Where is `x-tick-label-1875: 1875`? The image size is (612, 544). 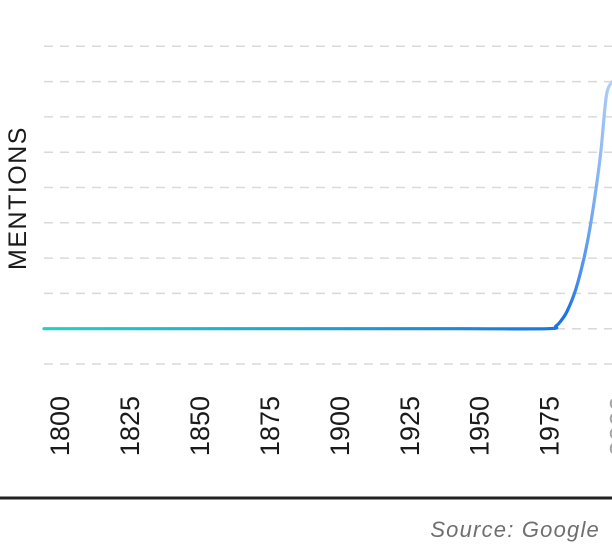
x-tick-label-1875: 1875 is located at coordinates (270, 426).